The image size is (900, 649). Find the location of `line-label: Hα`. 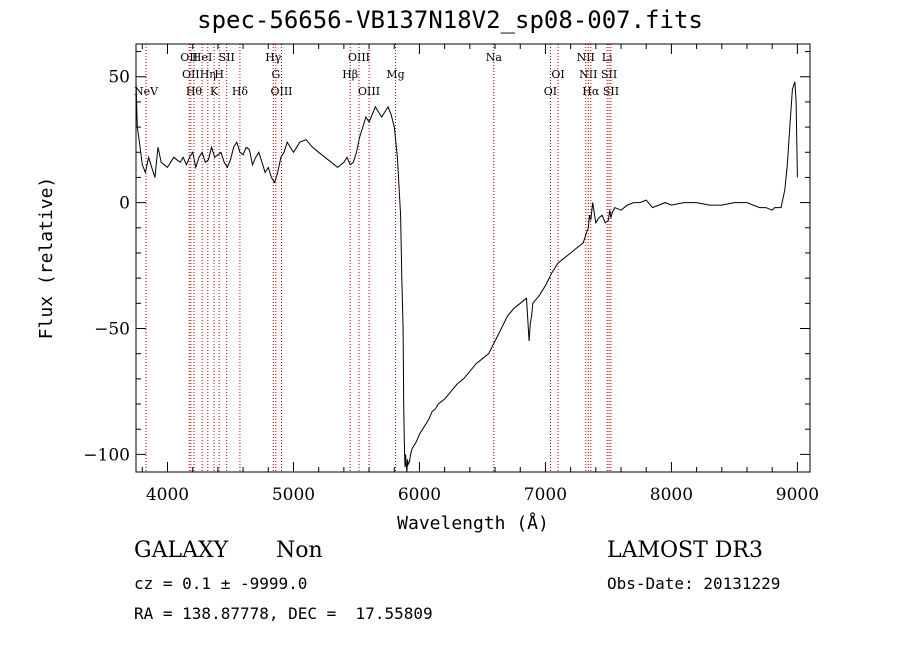

line-label: Hα is located at coordinates (591, 91).